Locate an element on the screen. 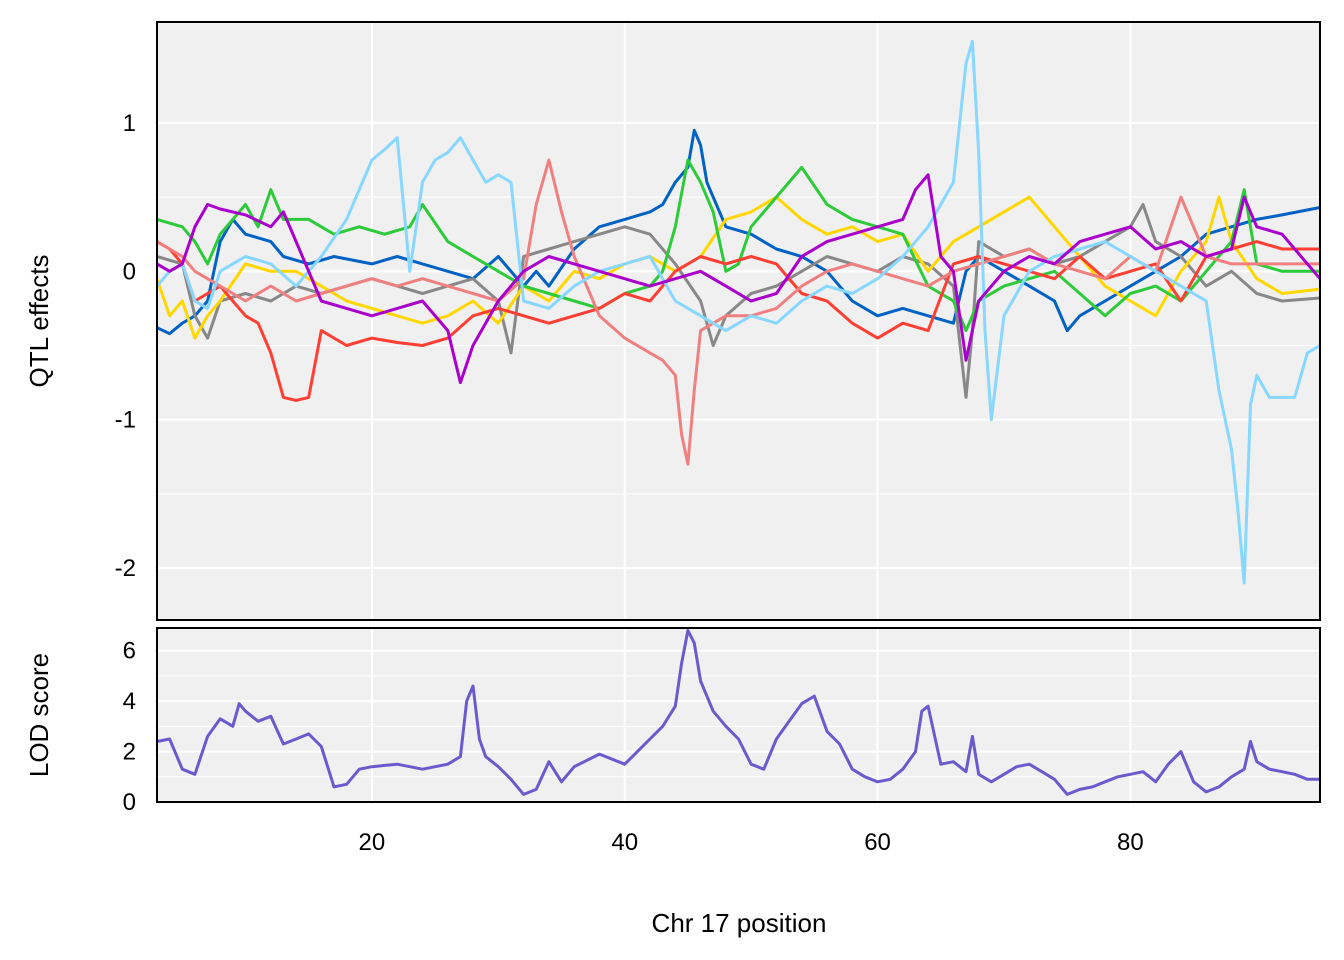  x-tick-label: 60 is located at coordinates (877, 842).